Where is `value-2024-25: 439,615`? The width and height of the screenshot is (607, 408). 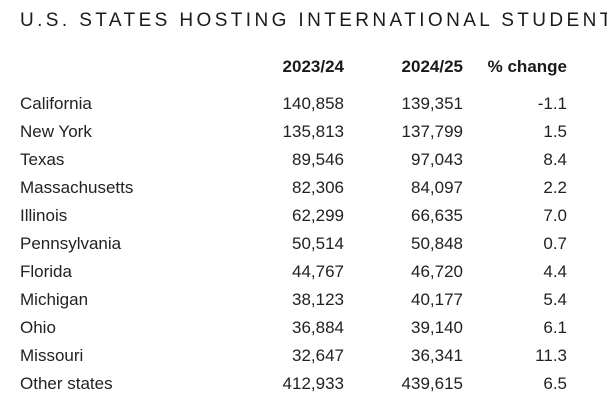
value-2024-25: 439,615 is located at coordinates (432, 383).